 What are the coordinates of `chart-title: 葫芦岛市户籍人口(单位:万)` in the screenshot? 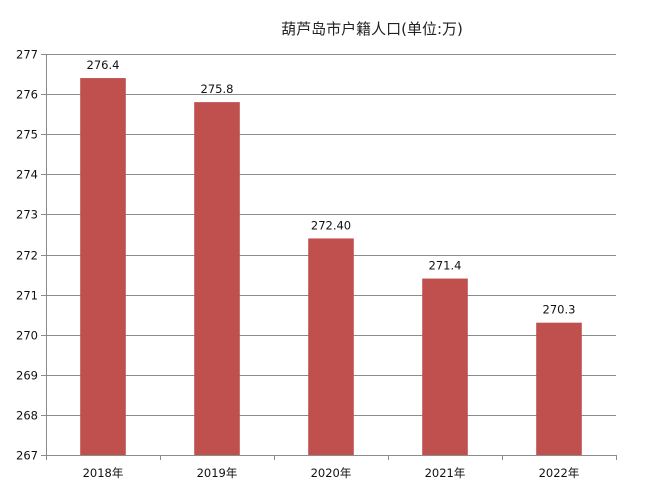 It's located at (372, 29).